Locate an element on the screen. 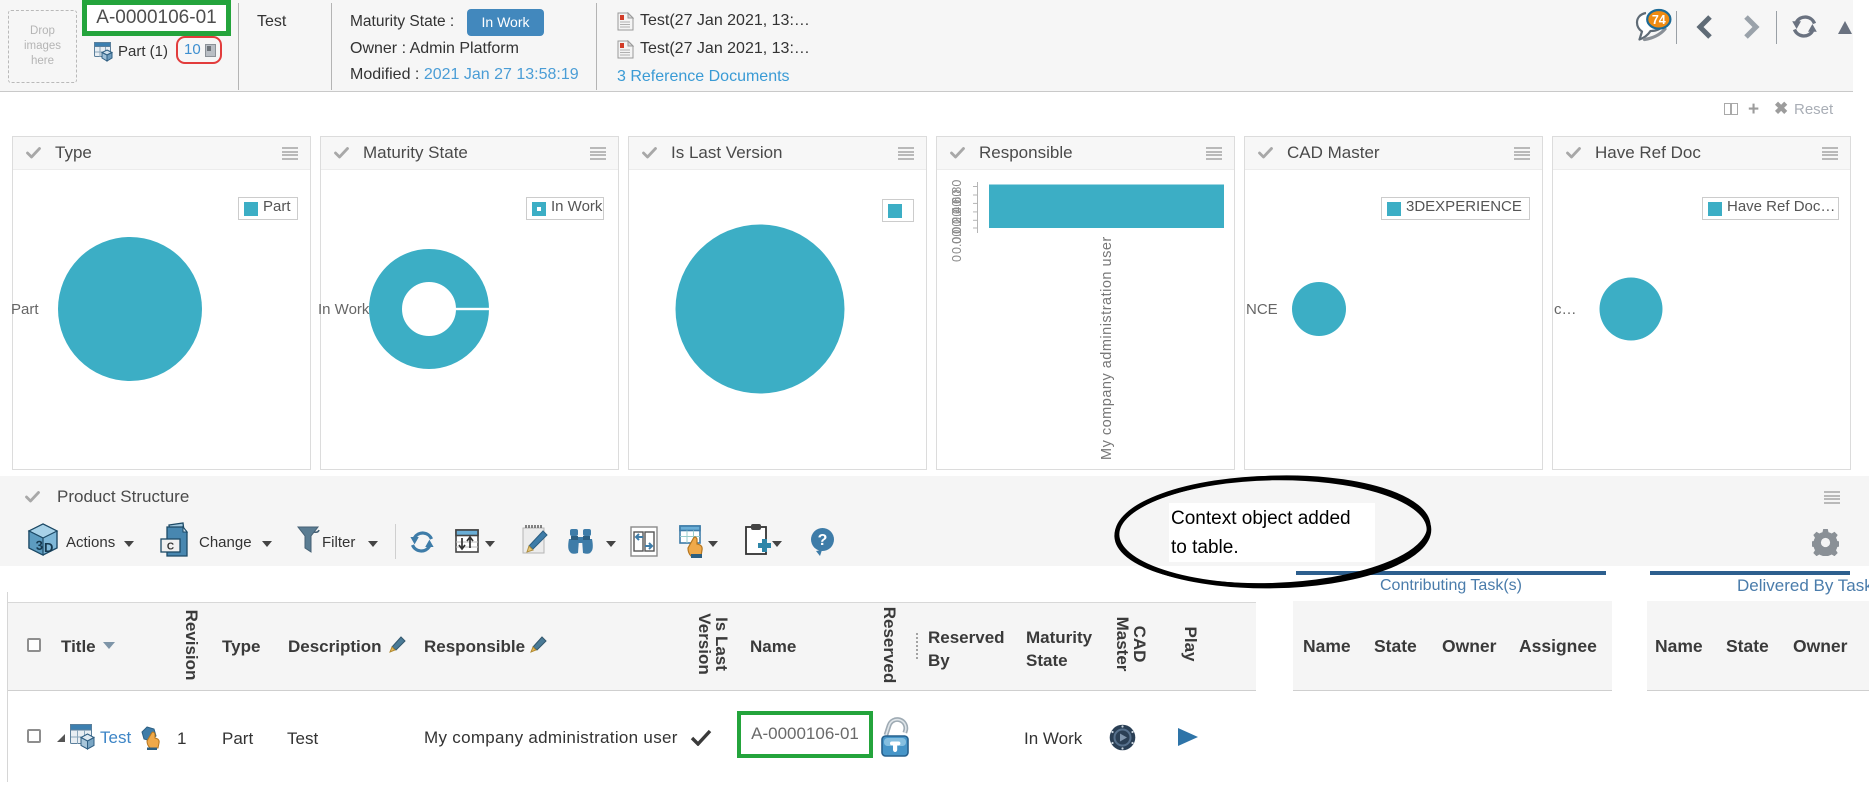 The height and width of the screenshot is (790, 1869). svg-text: C is located at coordinates (170, 547).